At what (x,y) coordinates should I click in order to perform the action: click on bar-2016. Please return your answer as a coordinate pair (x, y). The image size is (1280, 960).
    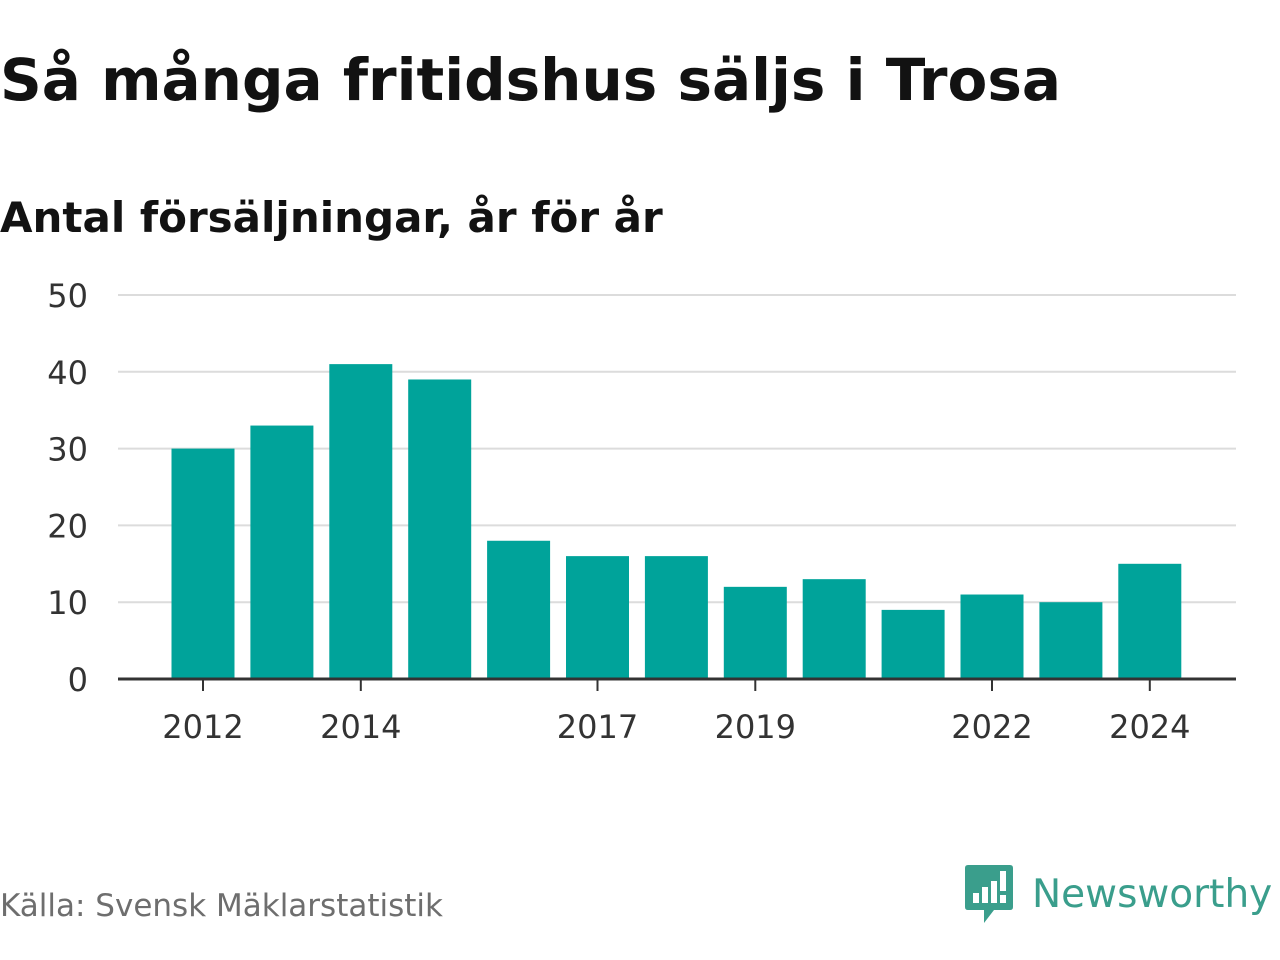
    Looking at the image, I should click on (519, 609).